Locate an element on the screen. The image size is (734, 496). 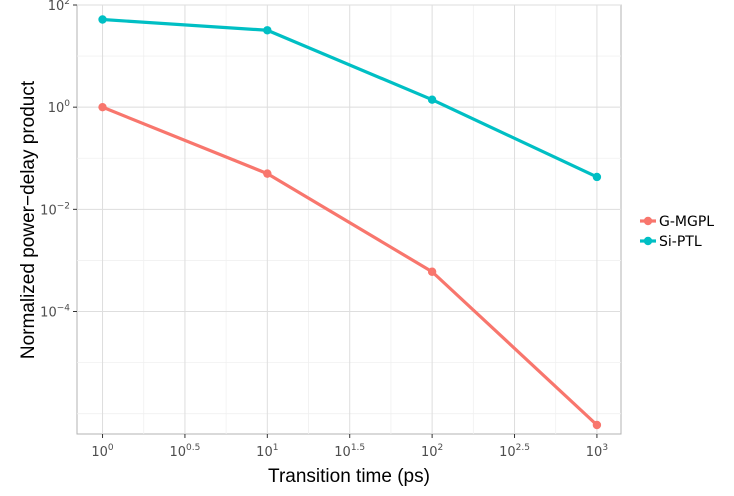
y-axis-title: Normalized power−delay product is located at coordinates (28, 219).